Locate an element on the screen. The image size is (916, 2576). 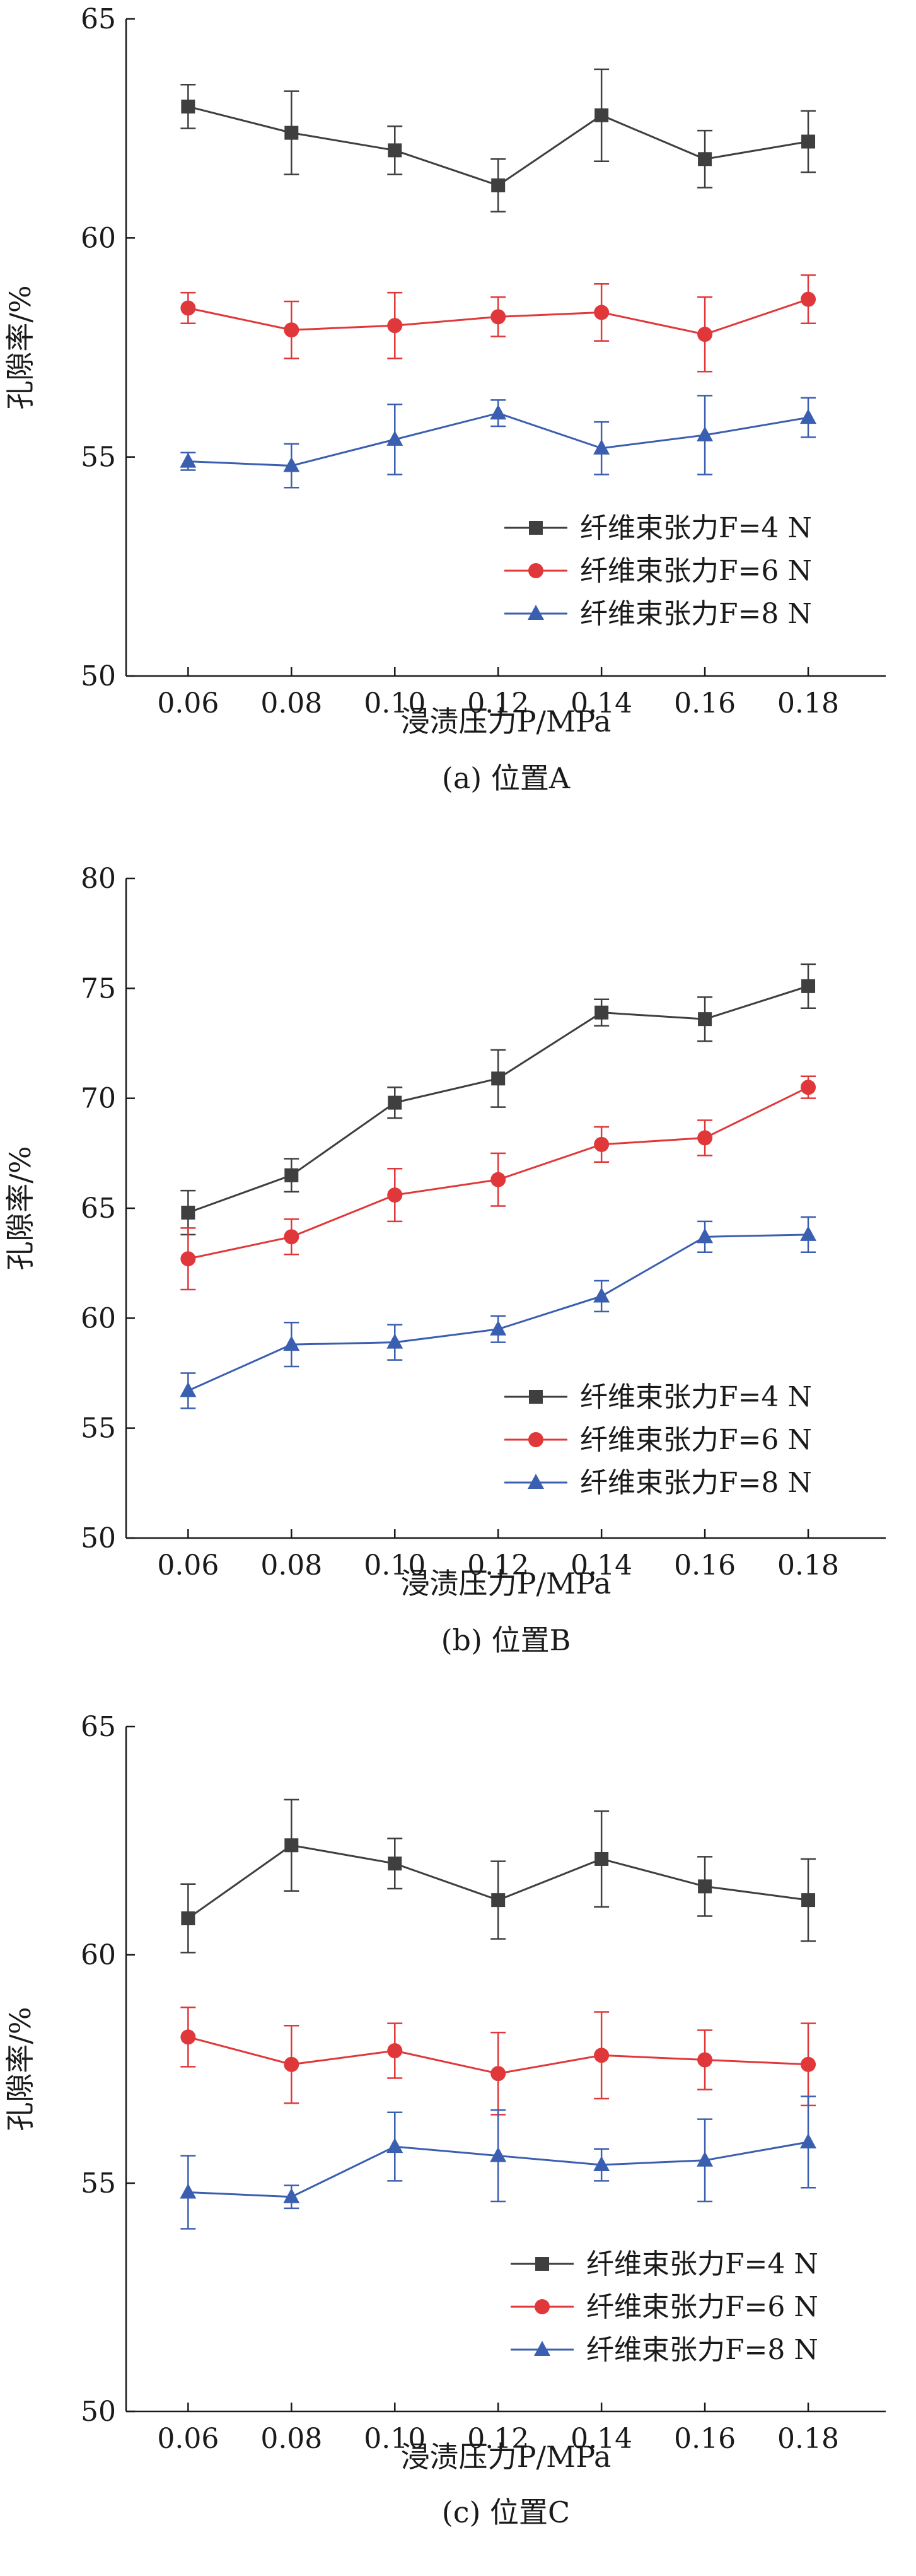
legend-item: 纤维束张力F=4 N is located at coordinates (664, 2264).